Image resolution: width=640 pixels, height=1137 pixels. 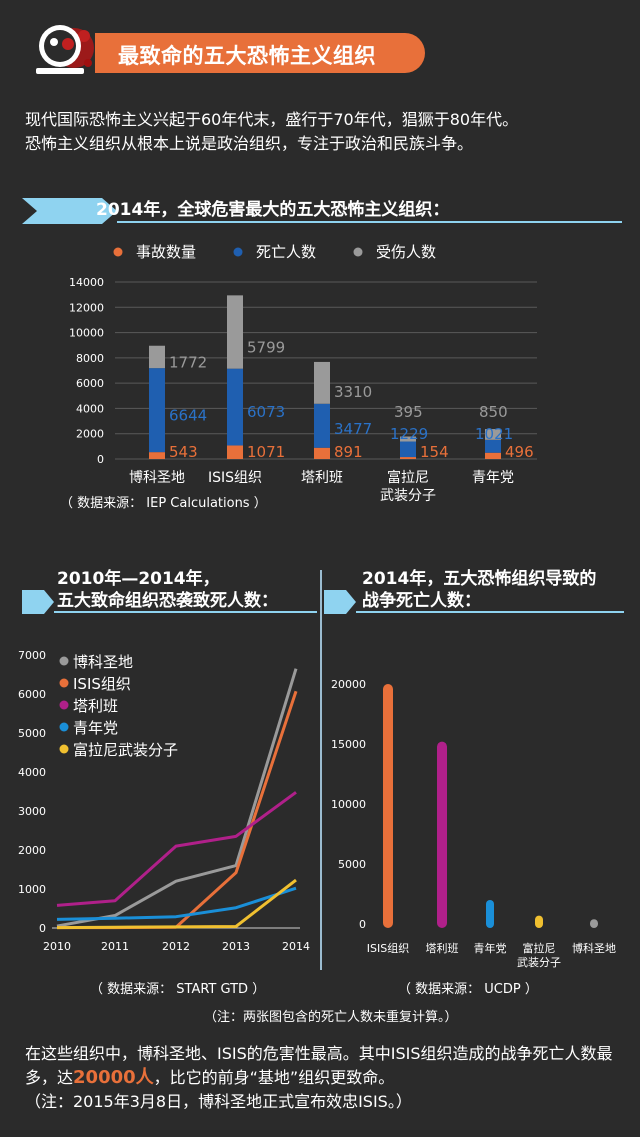 I want to click on page-title: 最致命的五大恐怖主义组织, so click(x=247, y=56).